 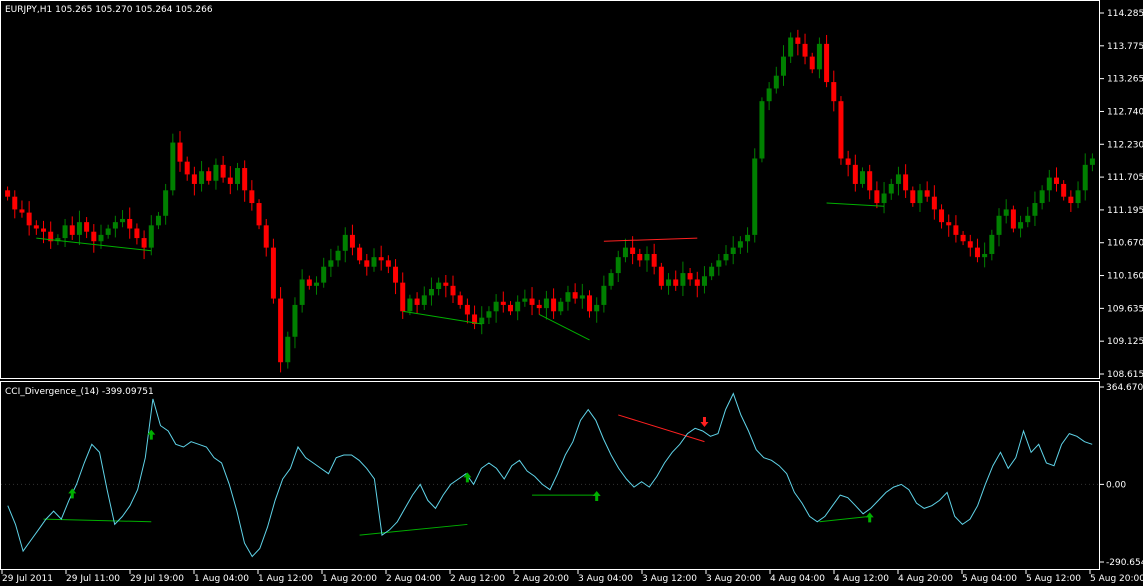 What do you see at coordinates (704, 421) in the screenshot?
I see `red-down-arrow-icon` at bounding box center [704, 421].